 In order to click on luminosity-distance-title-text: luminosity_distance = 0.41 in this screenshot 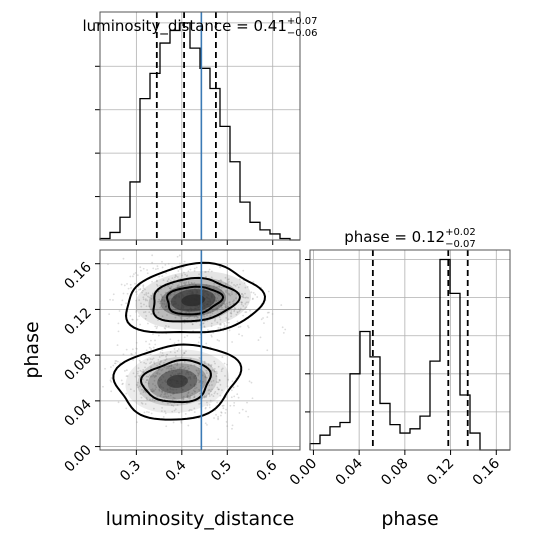, I will do `click(184, 26)`.